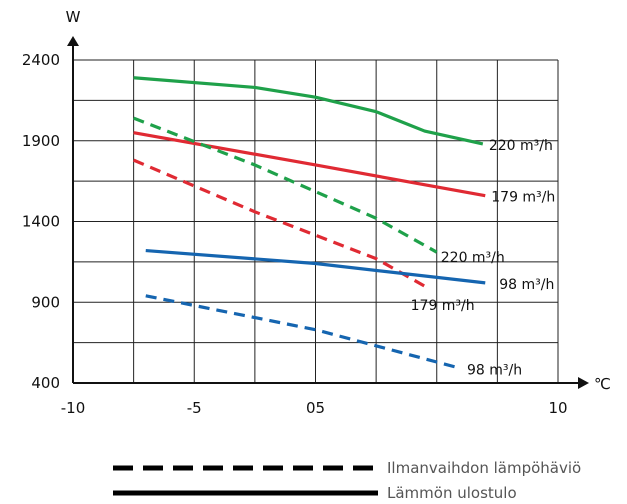 The width and height of the screenshot is (627, 504). What do you see at coordinates (41, 60) in the screenshot?
I see `y-tick-label: 2400` at bounding box center [41, 60].